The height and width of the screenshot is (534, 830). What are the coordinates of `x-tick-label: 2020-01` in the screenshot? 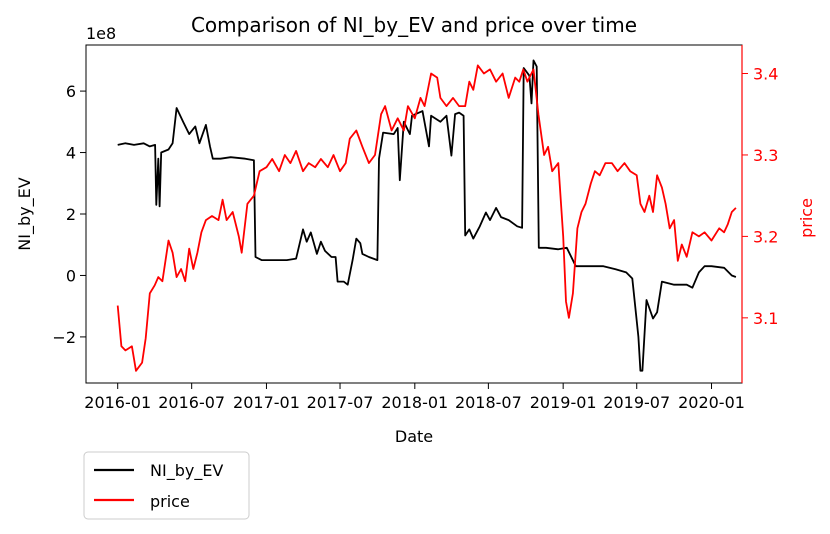 It's located at (711, 402).